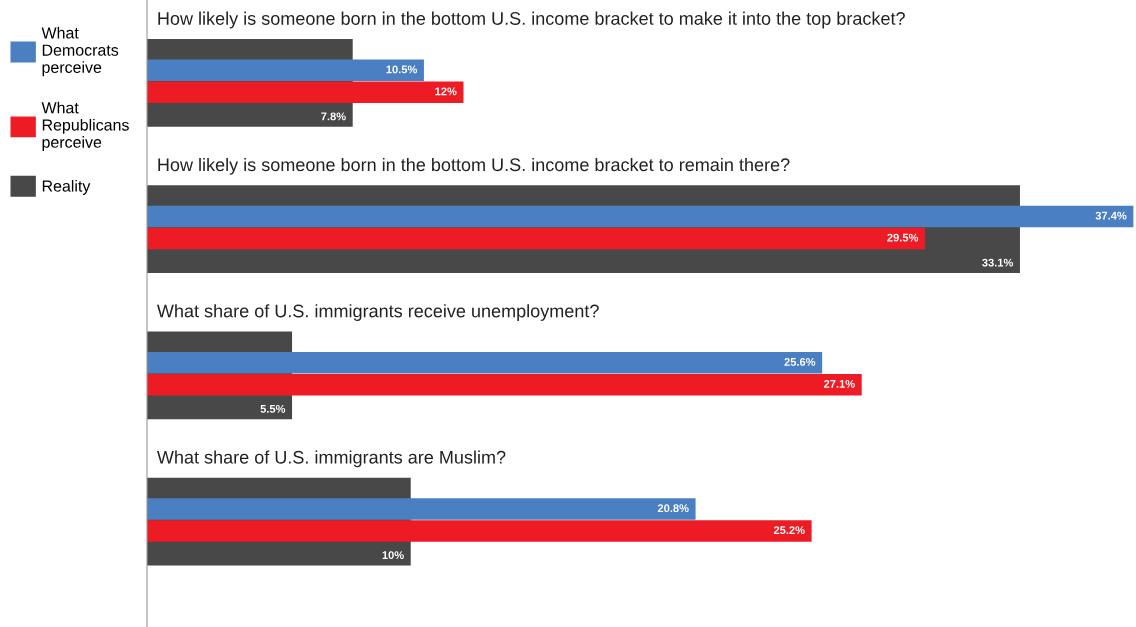  What do you see at coordinates (1111, 215) in the screenshot?
I see `data-label: 37.4%` at bounding box center [1111, 215].